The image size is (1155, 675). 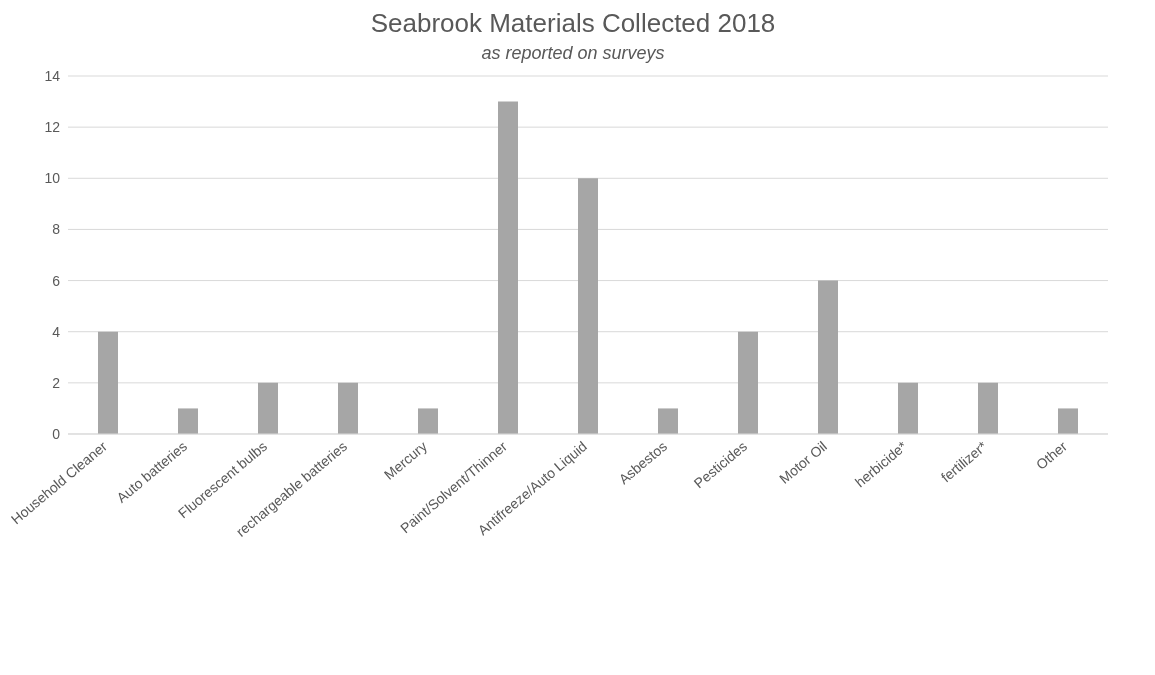 What do you see at coordinates (56, 280) in the screenshot?
I see `y-tick-label: 6` at bounding box center [56, 280].